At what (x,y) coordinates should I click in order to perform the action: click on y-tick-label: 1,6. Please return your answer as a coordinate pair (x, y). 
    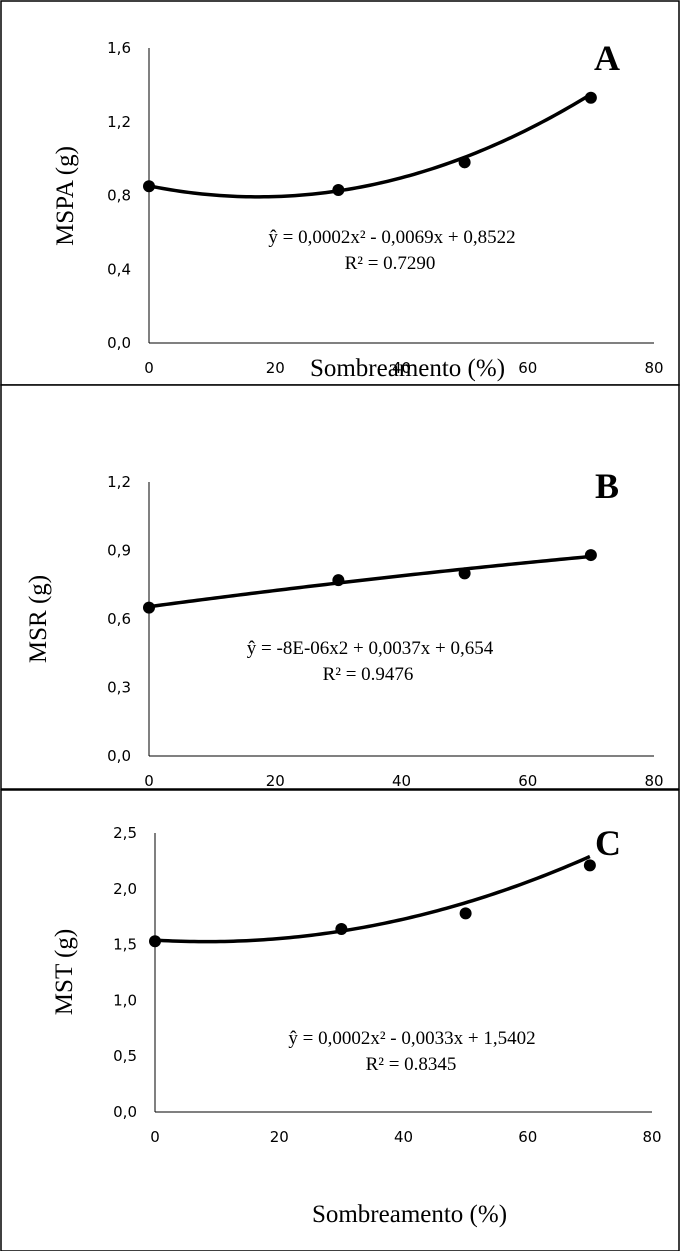
    Looking at the image, I should click on (119, 48).